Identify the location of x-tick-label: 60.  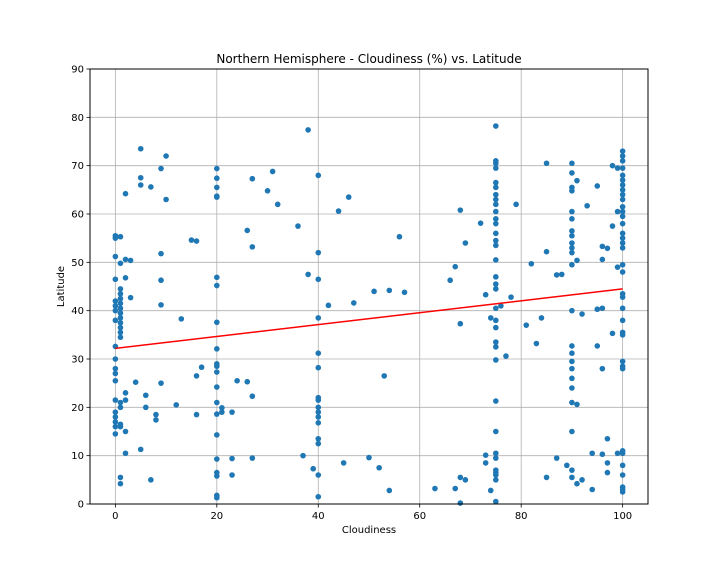
(419, 516).